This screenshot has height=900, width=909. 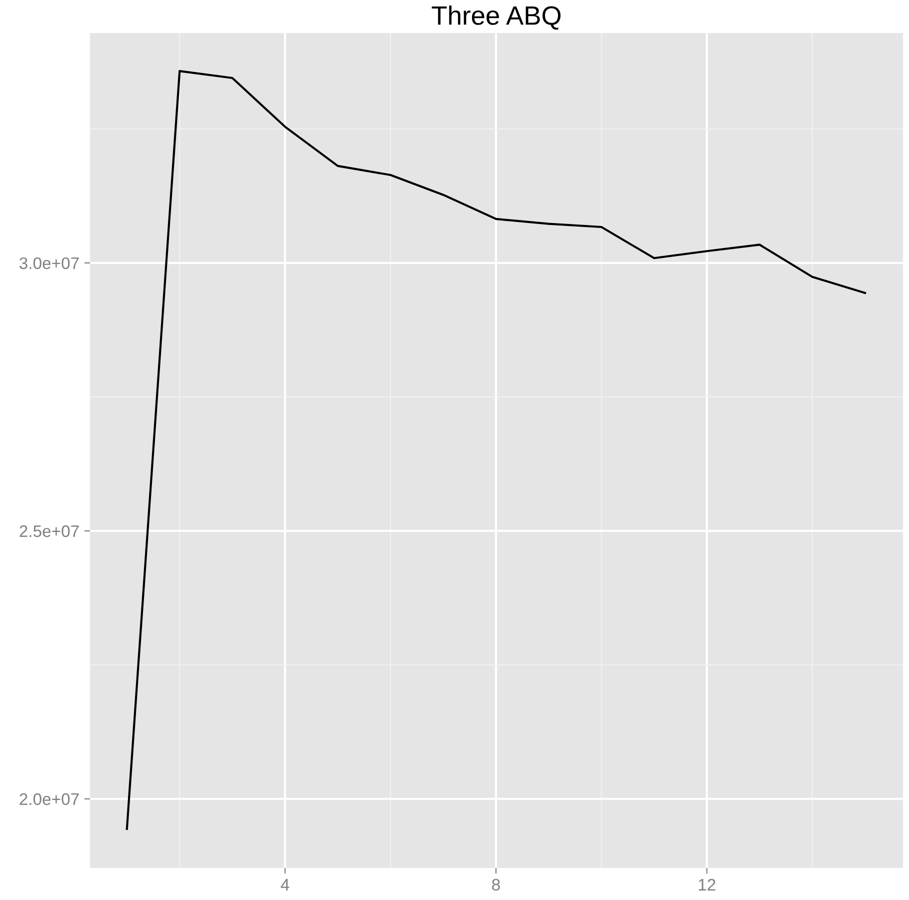 What do you see at coordinates (49, 263) in the screenshot?
I see `y-tick-label: 3.0e+07` at bounding box center [49, 263].